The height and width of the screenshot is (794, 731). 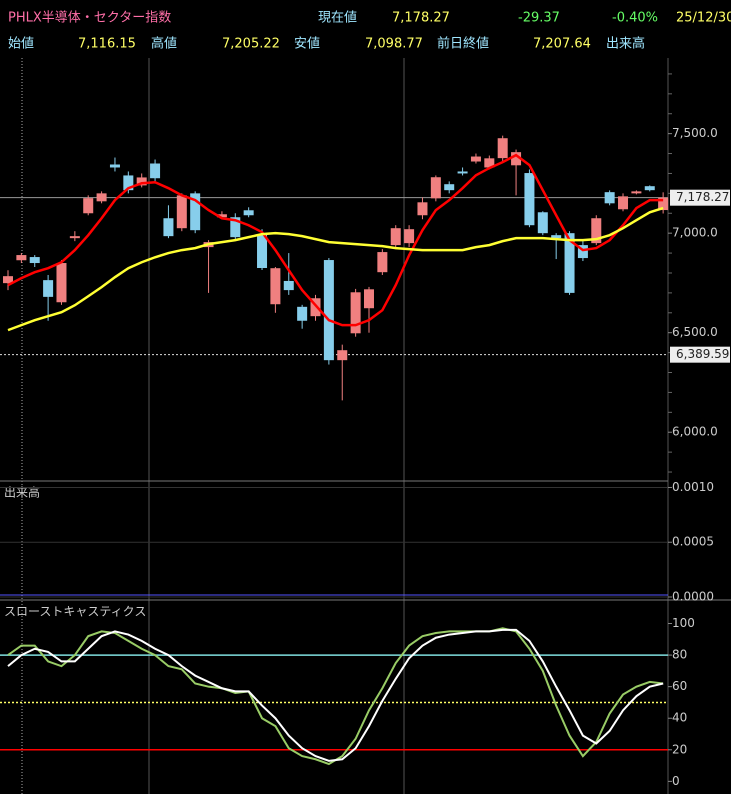 I want to click on panel-title: 出来高, so click(x=22, y=492).